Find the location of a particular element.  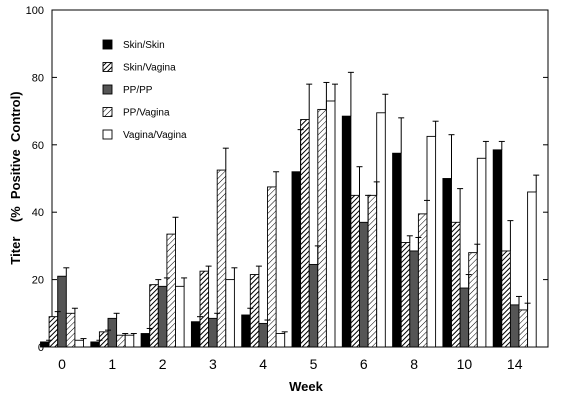

legend-label: Skin/Vagina is located at coordinates (149, 68).